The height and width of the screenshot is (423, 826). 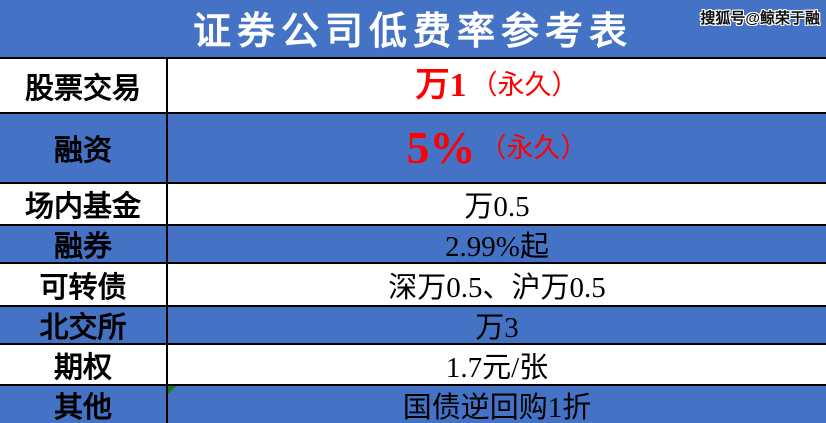 What do you see at coordinates (413, 203) in the screenshot?
I see `row-exchange-funds: 场内基金 万0.5` at bounding box center [413, 203].